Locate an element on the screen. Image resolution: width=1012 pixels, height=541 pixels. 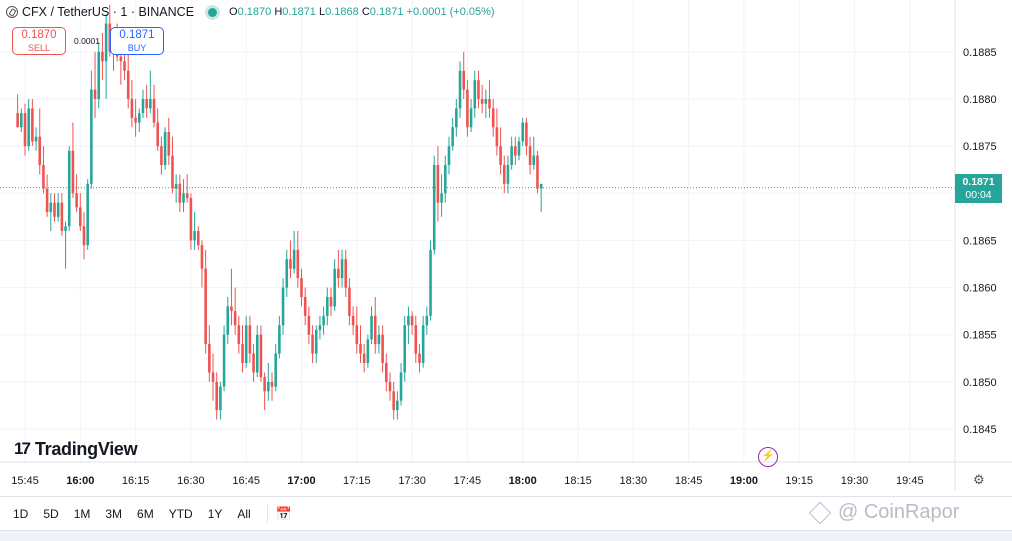
watermark-text: @ CoinRapor is located at coordinates (899, 512).